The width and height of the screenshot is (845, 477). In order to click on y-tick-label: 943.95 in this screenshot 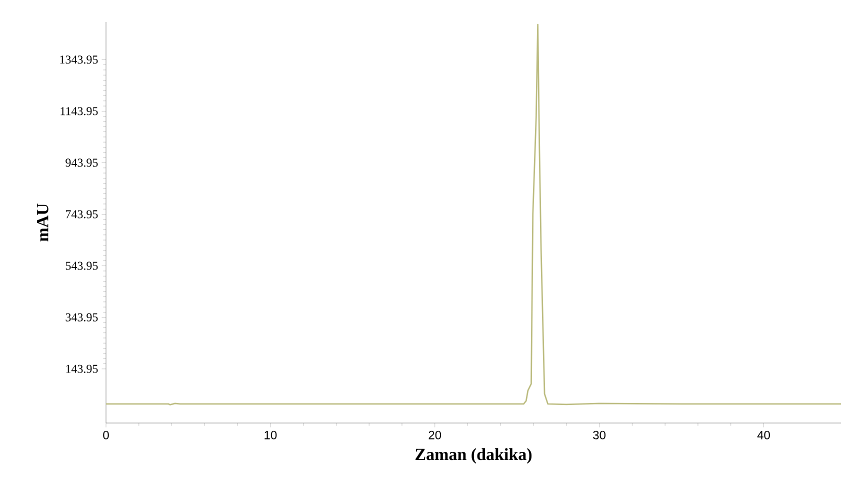, I will do `click(82, 162)`.